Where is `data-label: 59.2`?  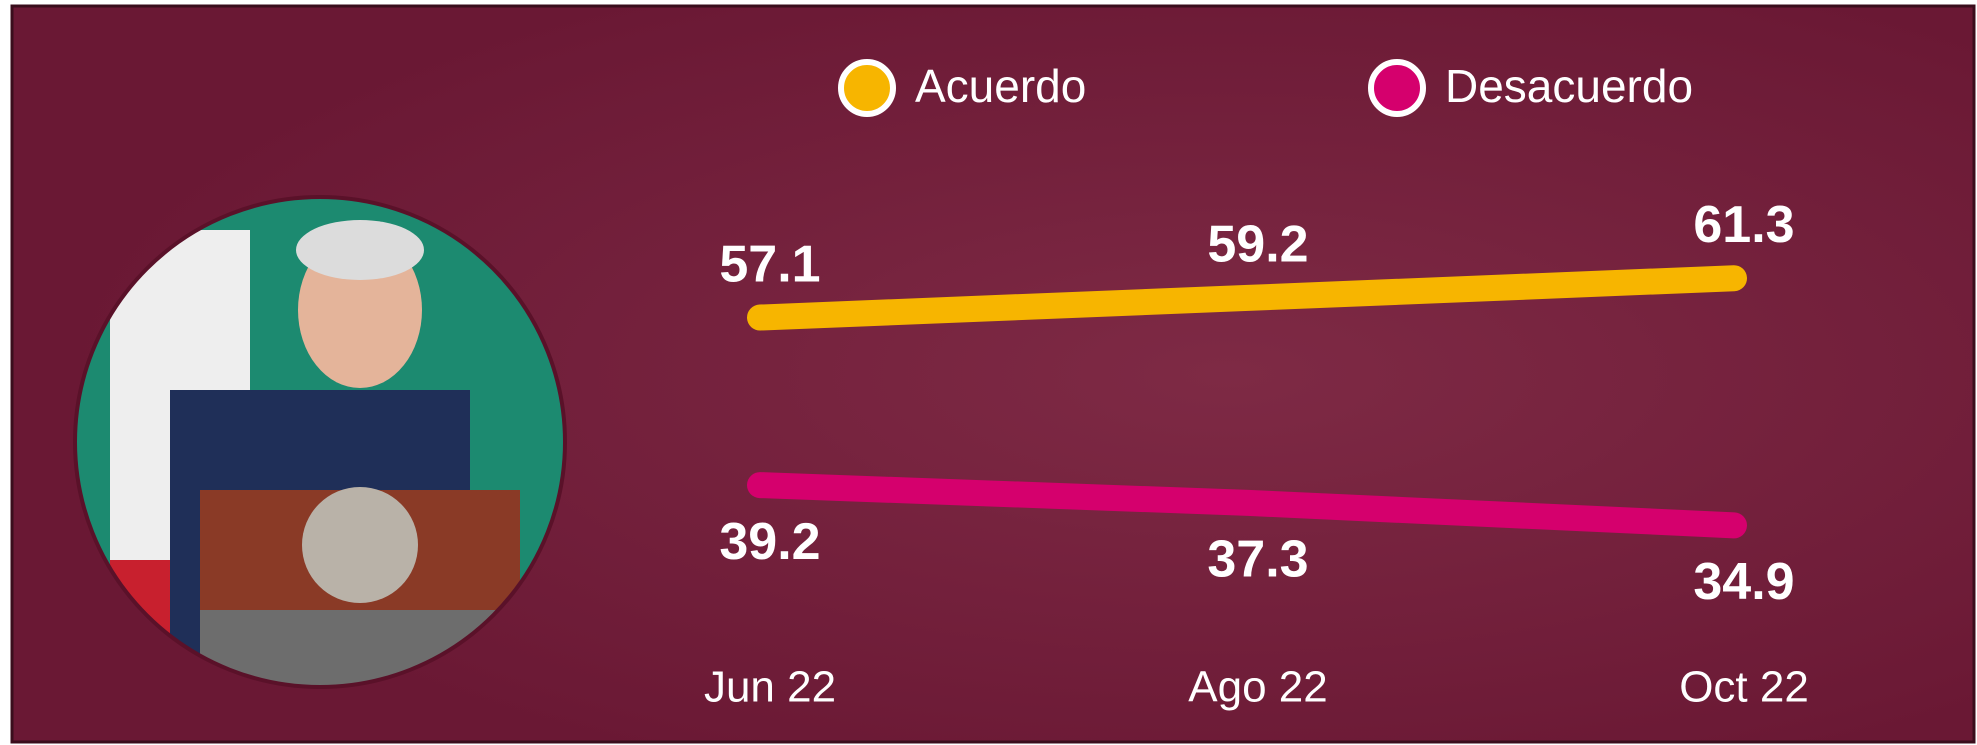 data-label: 59.2 is located at coordinates (1257, 245).